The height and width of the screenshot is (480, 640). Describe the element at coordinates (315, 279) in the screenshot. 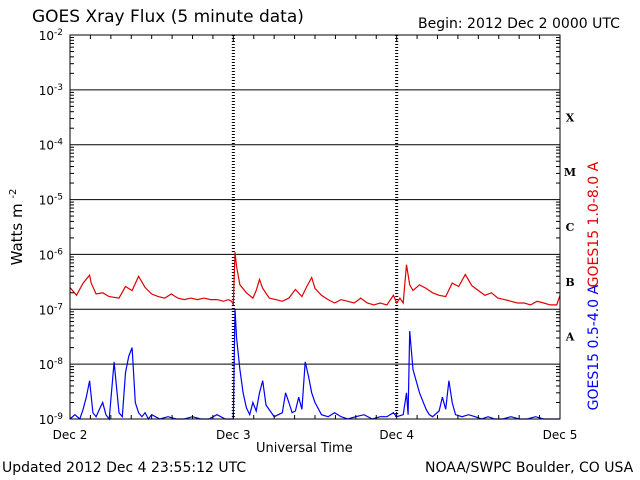

I see `series-long-line` at that location.